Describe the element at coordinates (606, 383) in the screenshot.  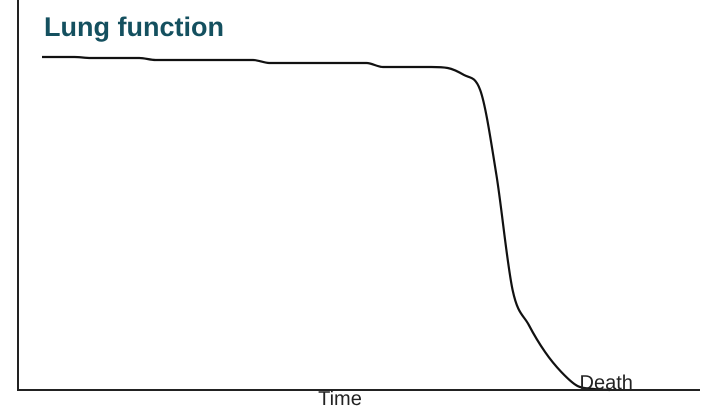
I see `annotation: Death` at that location.